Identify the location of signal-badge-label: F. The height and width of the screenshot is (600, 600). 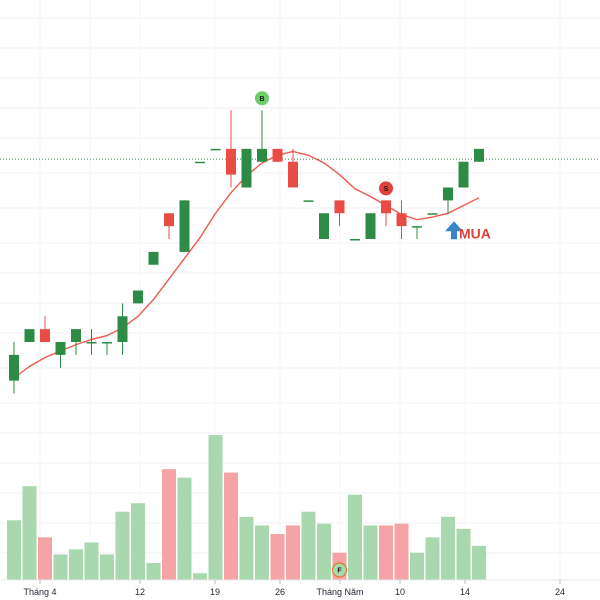
(339, 571).